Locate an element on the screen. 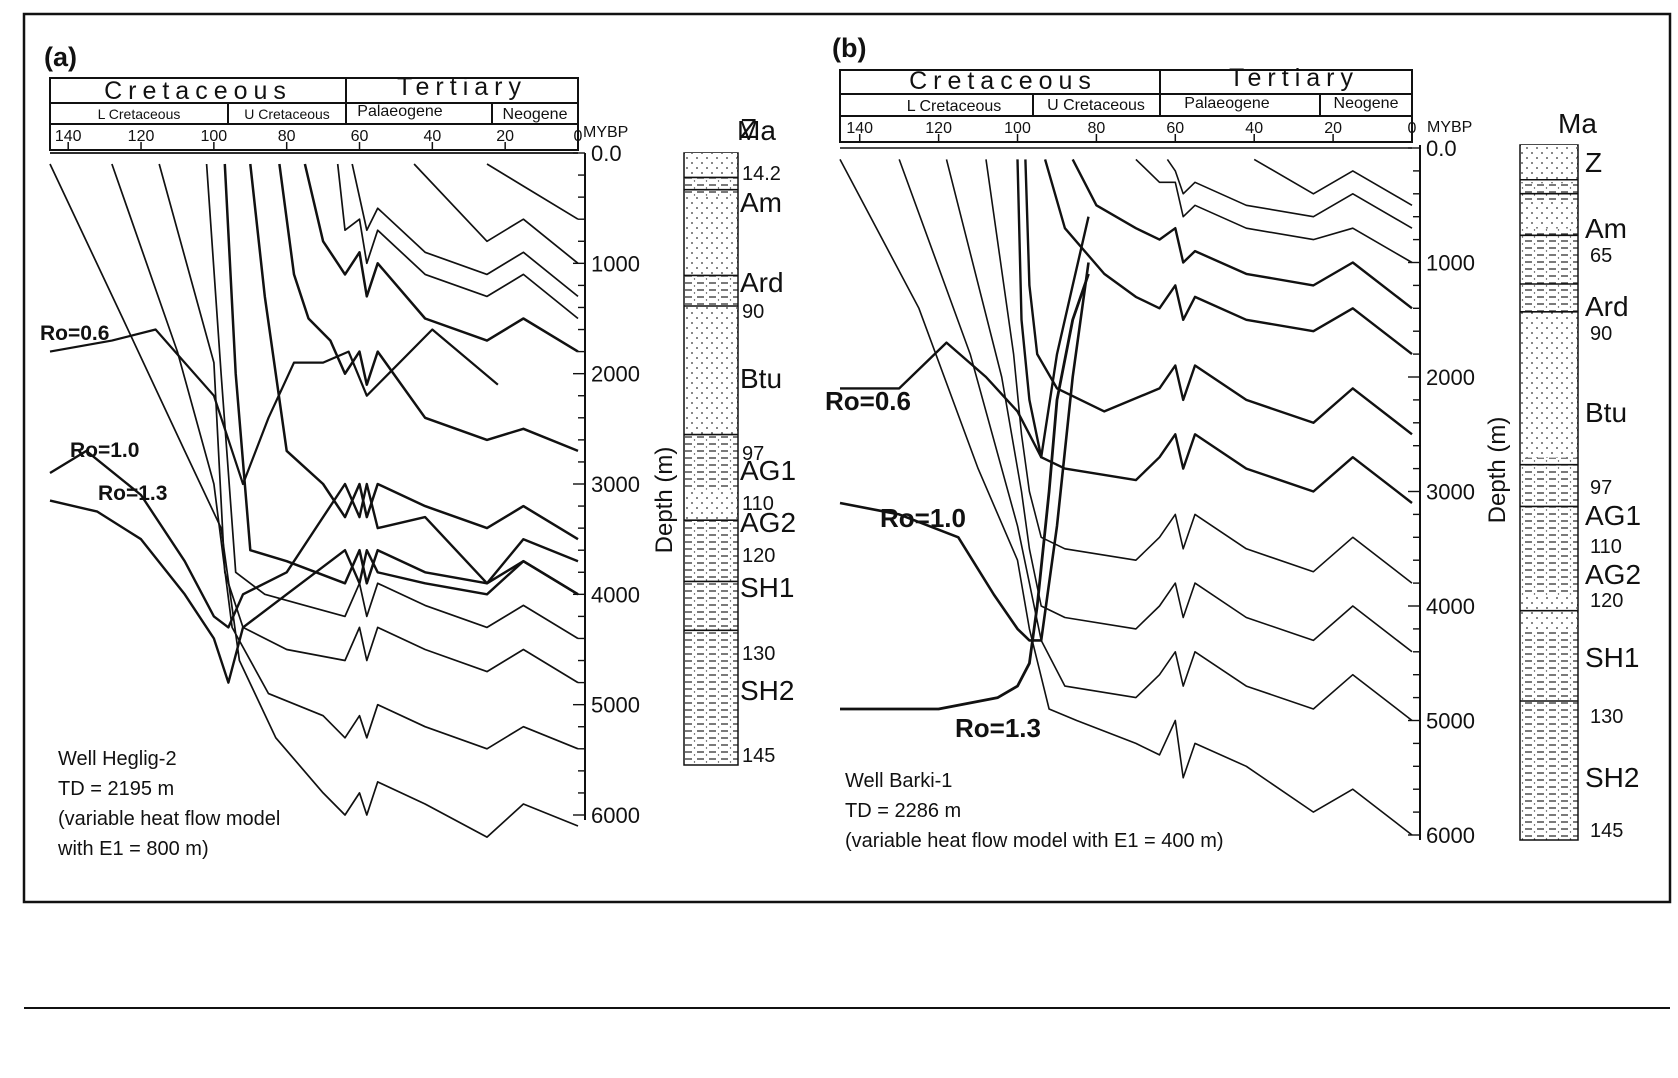  panel-a-time-ticks: 140 120 100 80 60 40 20 0 is located at coordinates (319, 139).